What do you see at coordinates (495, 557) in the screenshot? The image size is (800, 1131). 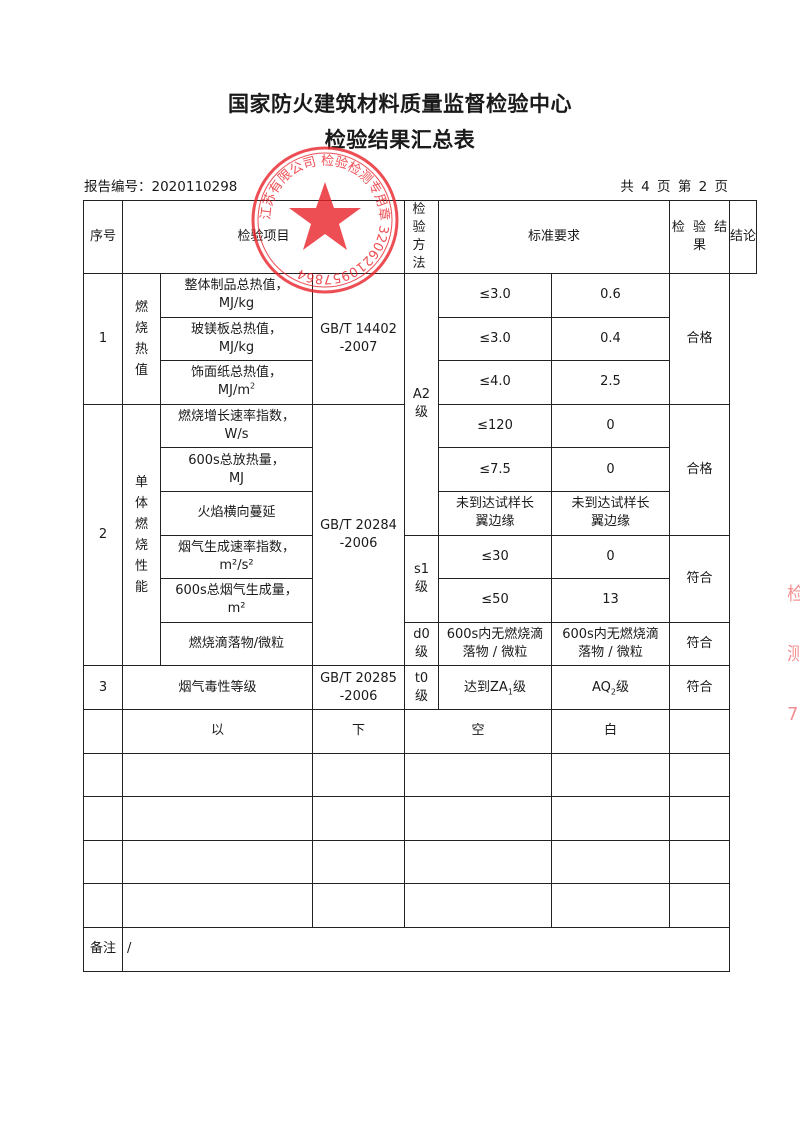 I see `standard: ≤30` at bounding box center [495, 557].